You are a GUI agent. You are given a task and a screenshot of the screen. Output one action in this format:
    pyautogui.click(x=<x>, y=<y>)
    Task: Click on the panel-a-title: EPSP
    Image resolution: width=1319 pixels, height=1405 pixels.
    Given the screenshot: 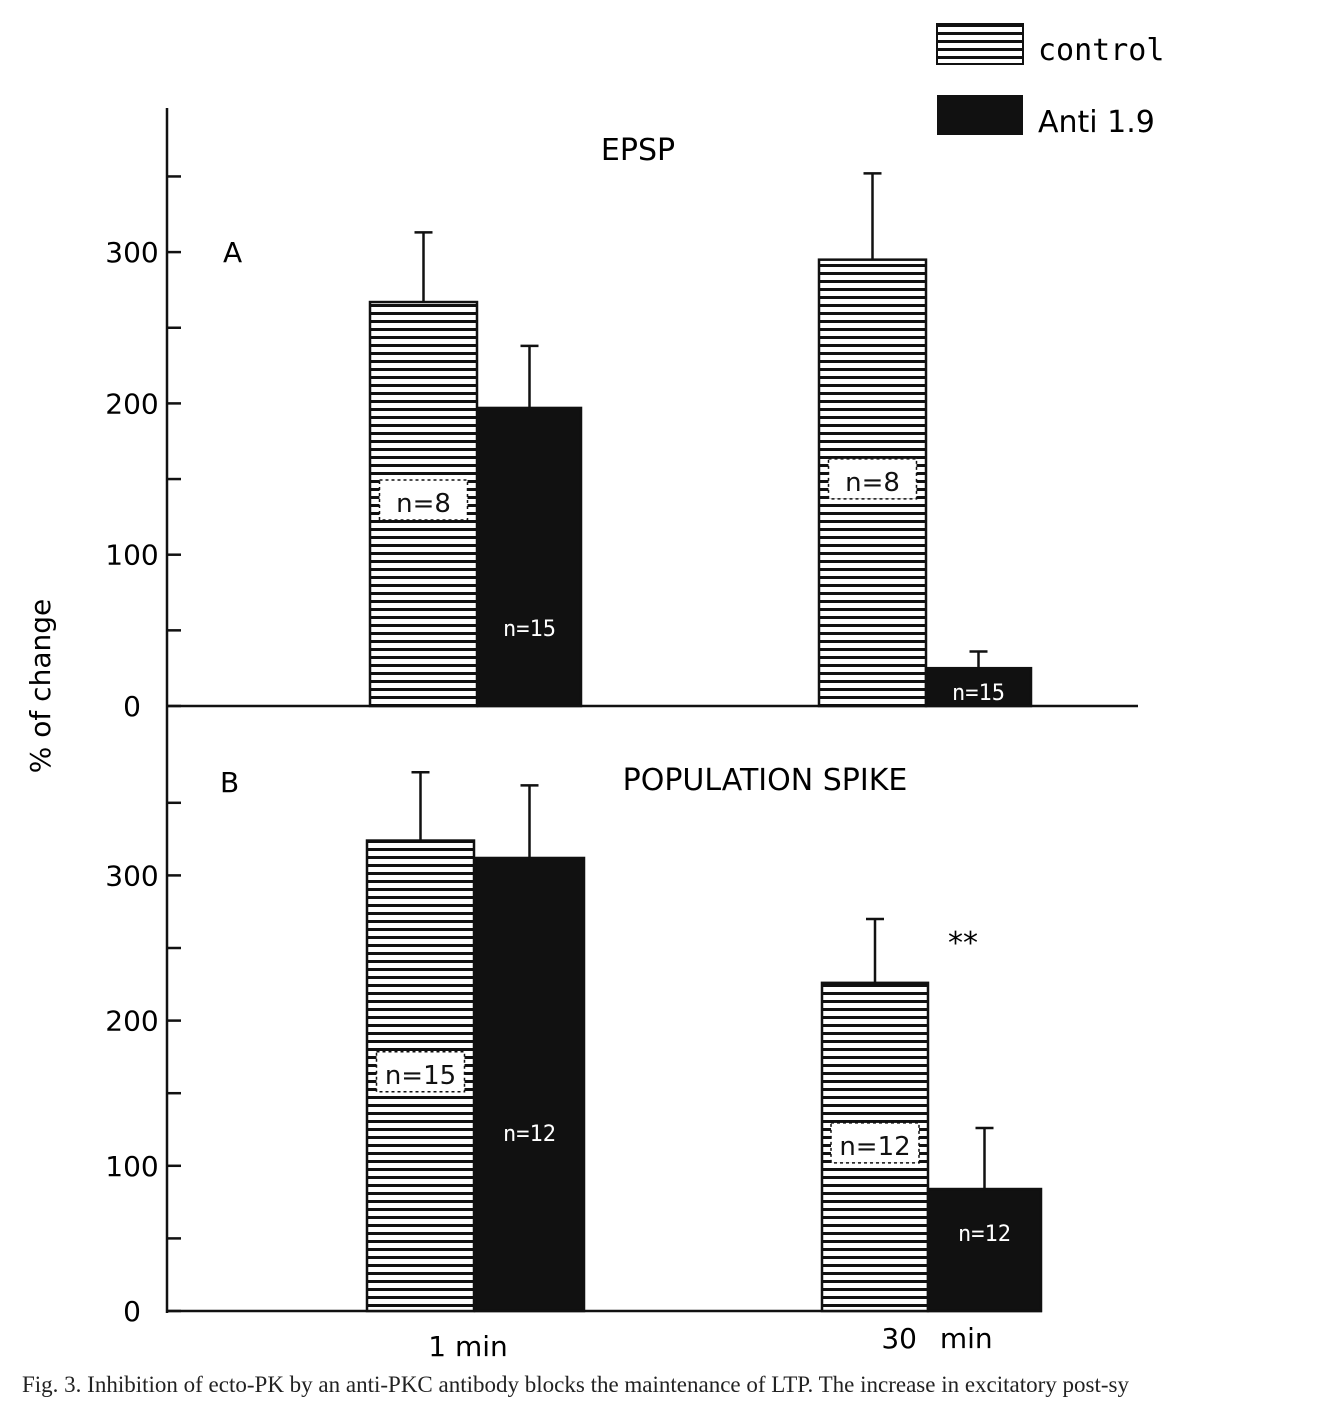 What is the action you would take?
    pyautogui.click(x=638, y=150)
    